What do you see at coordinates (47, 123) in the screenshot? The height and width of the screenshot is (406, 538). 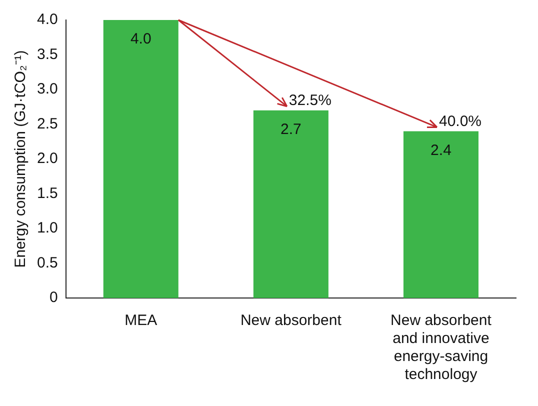 I see `y-tick-label: 2.5` at bounding box center [47, 123].